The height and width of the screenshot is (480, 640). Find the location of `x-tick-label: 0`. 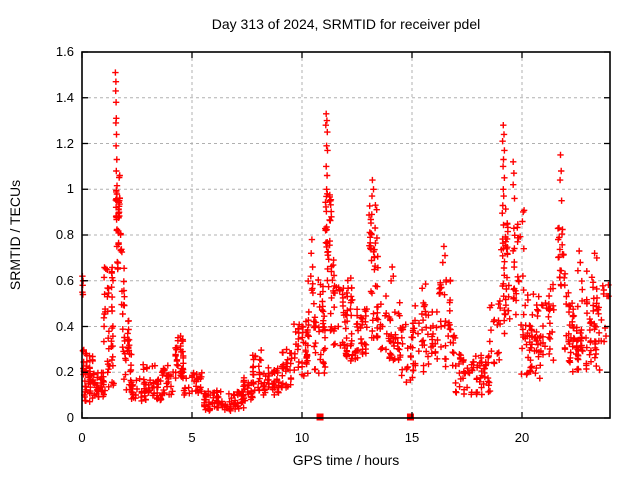

x-tick-label: 0 is located at coordinates (82, 437).